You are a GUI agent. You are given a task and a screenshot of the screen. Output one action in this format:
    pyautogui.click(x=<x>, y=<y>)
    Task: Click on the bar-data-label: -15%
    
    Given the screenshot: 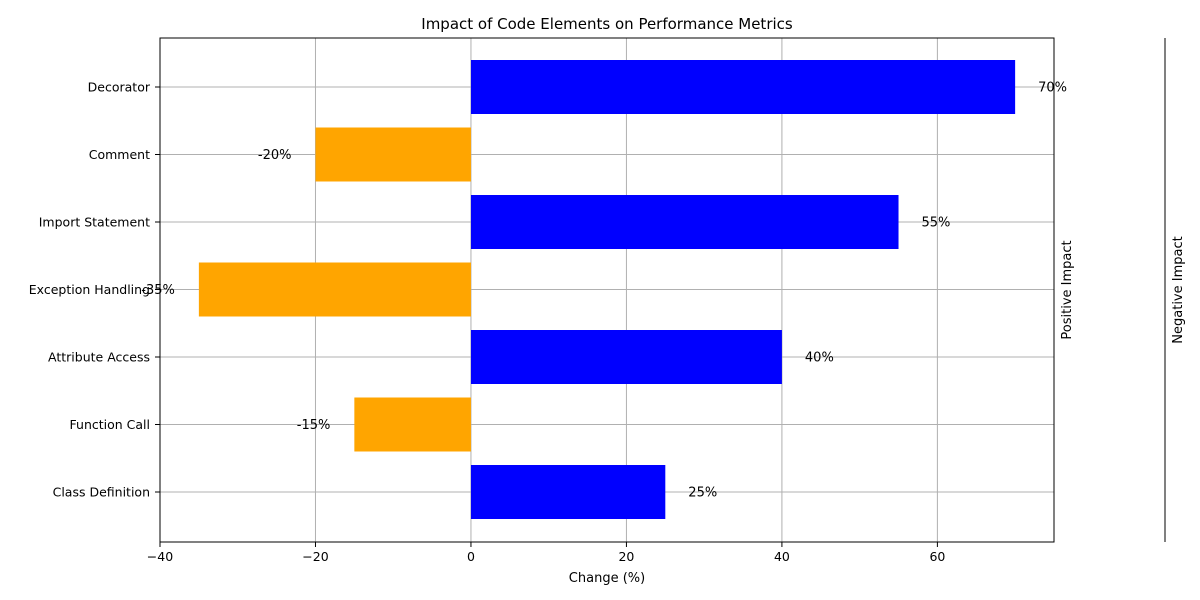 What is the action you would take?
    pyautogui.click(x=314, y=425)
    